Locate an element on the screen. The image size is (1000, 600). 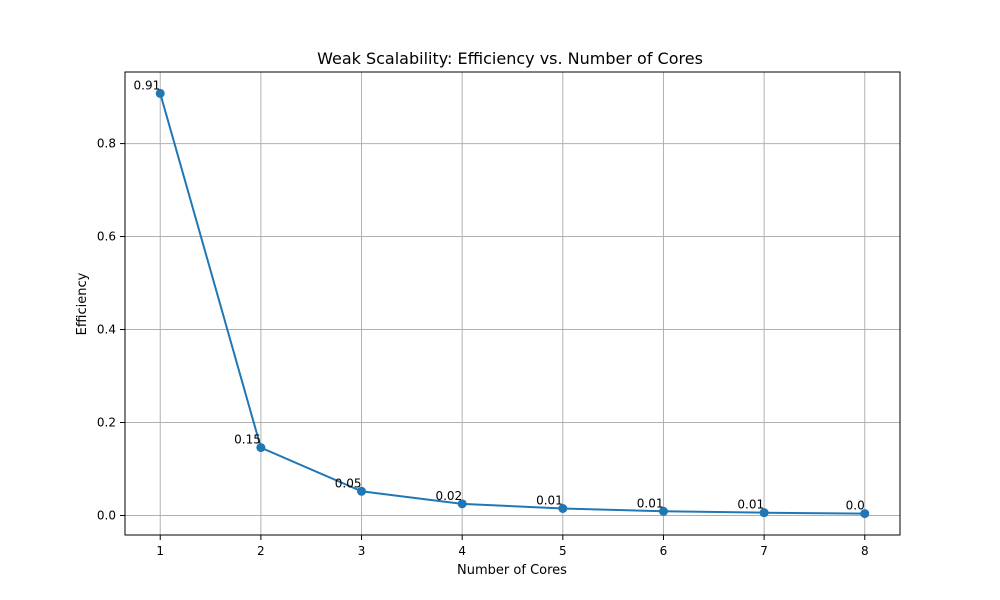
y-tick-label: 0.2 is located at coordinates (106, 423).